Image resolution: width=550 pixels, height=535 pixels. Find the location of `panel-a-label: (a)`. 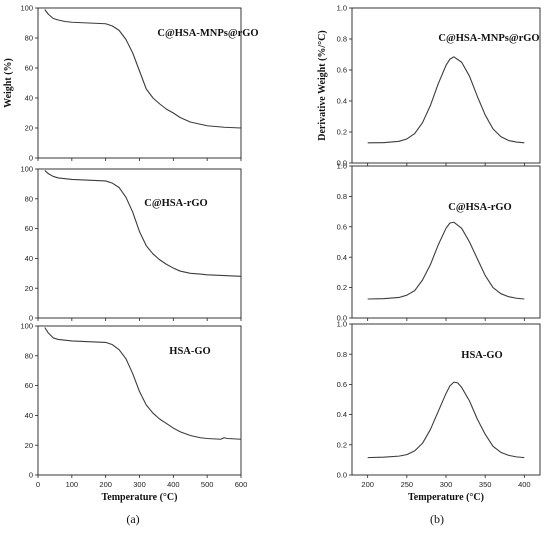

panel-a-label: (a) is located at coordinates (132, 519).